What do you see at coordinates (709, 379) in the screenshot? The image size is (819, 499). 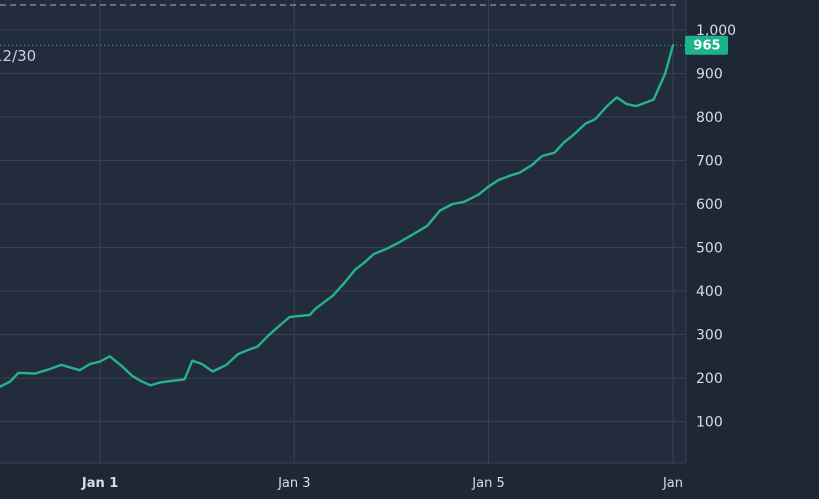 I see `y-tick-label: 200` at bounding box center [709, 379].